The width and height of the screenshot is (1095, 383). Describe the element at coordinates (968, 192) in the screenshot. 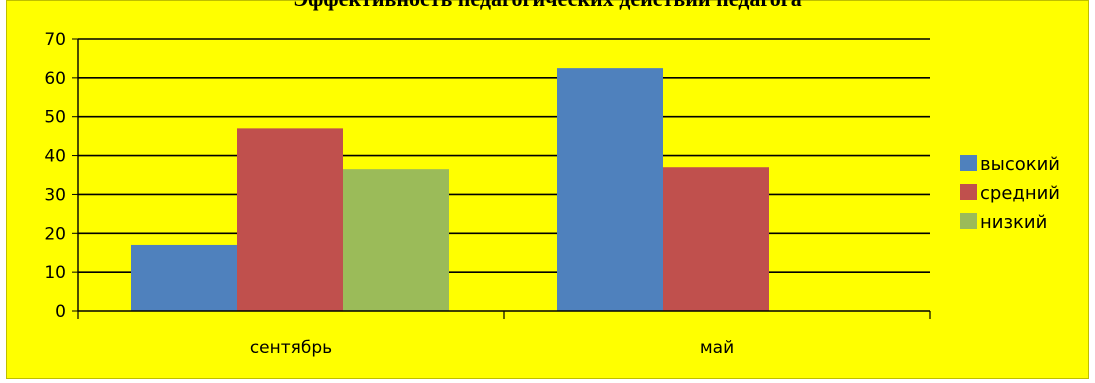

I see `legend-swatch-средний` at that location.